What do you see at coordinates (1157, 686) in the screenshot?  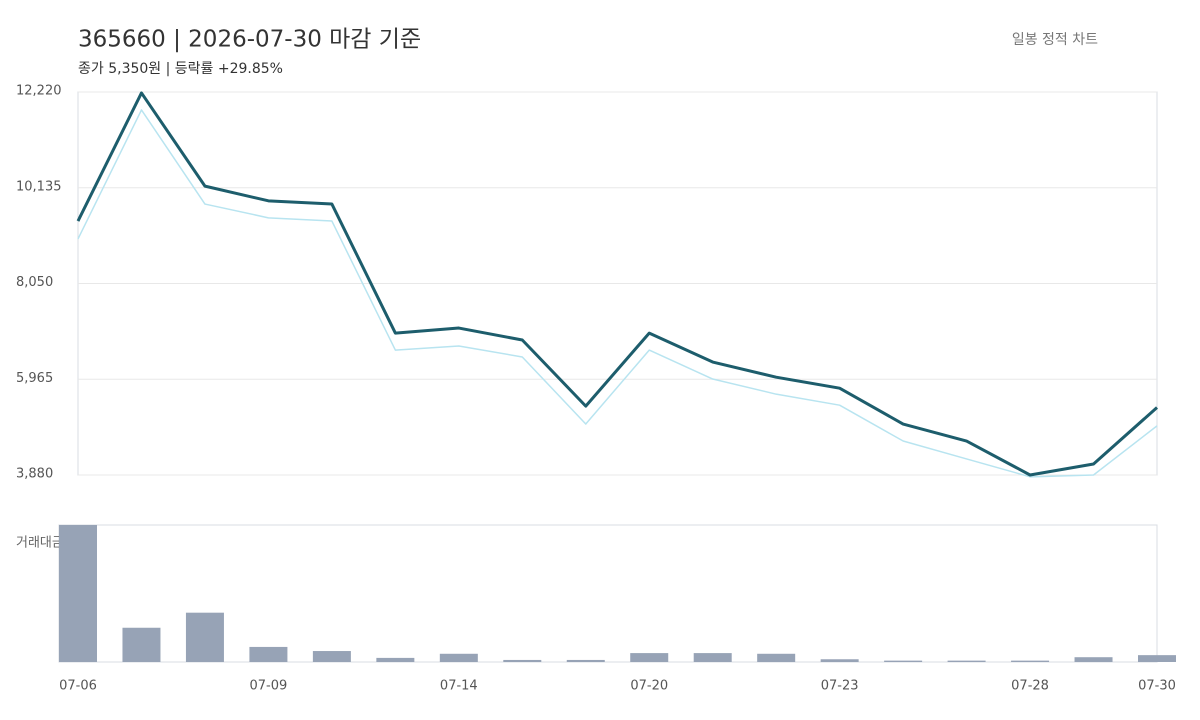 I see `x-tick-label: 07-30` at bounding box center [1157, 686].